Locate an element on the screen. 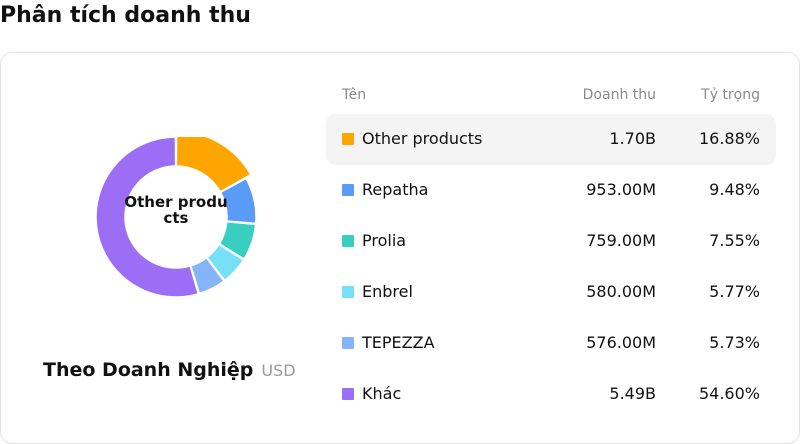 This screenshot has height=444, width=800. row-share: 54.60% is located at coordinates (729, 393).